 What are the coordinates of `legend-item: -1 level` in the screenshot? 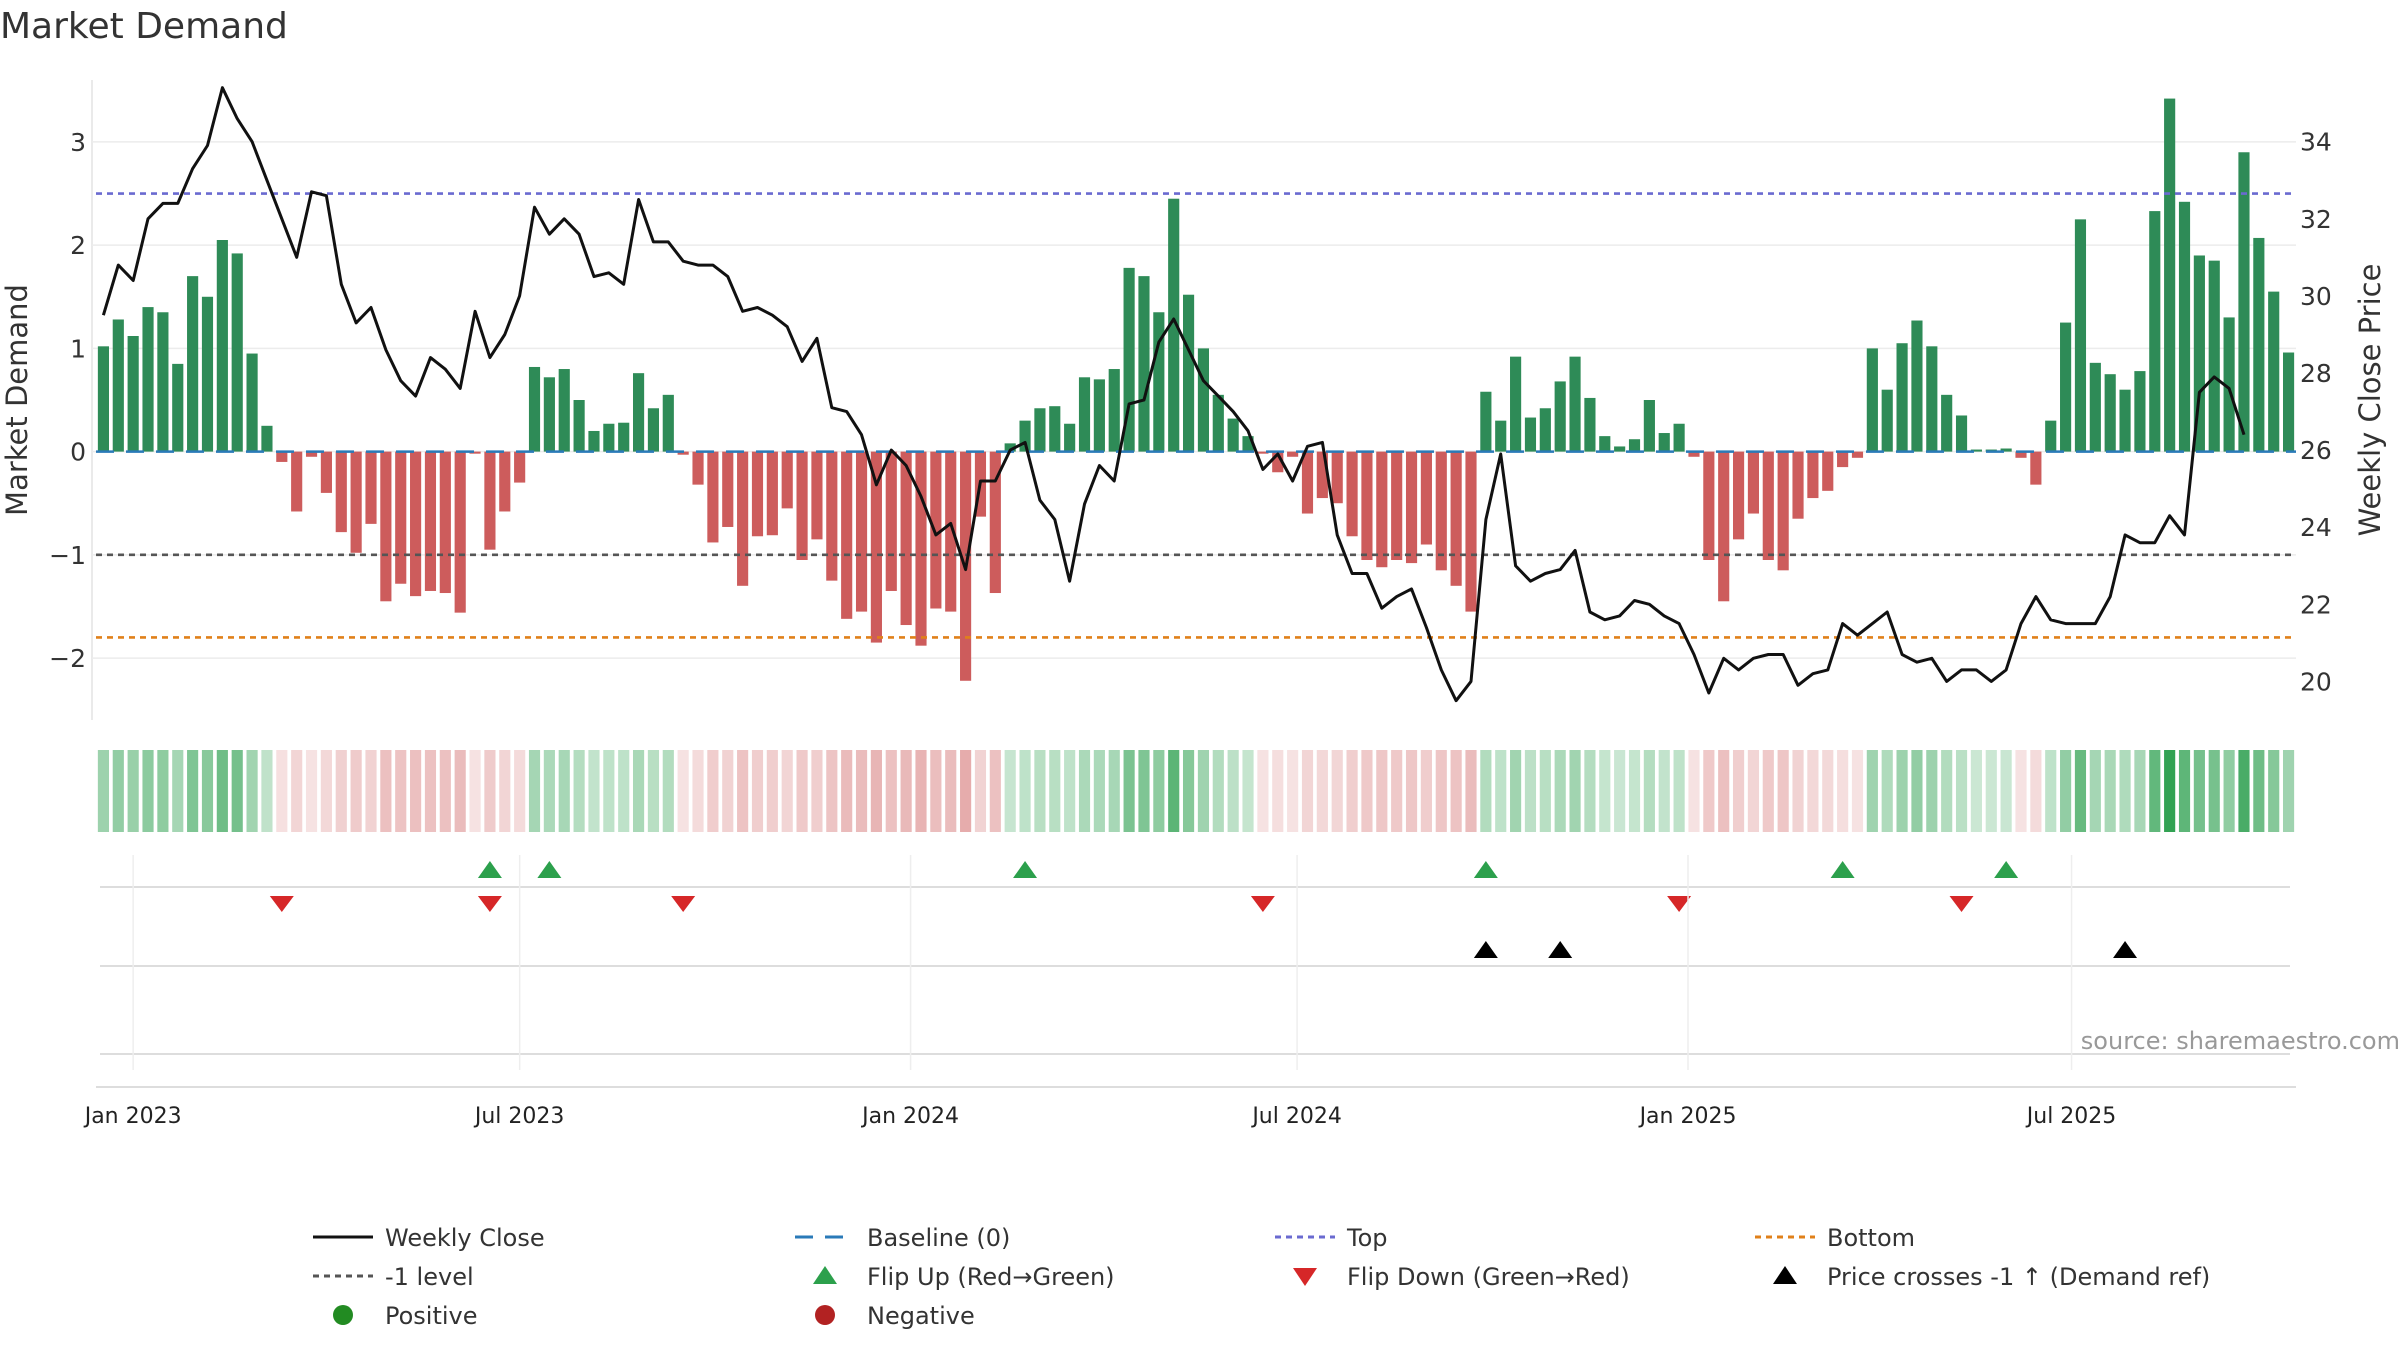 It's located at (393, 1277).